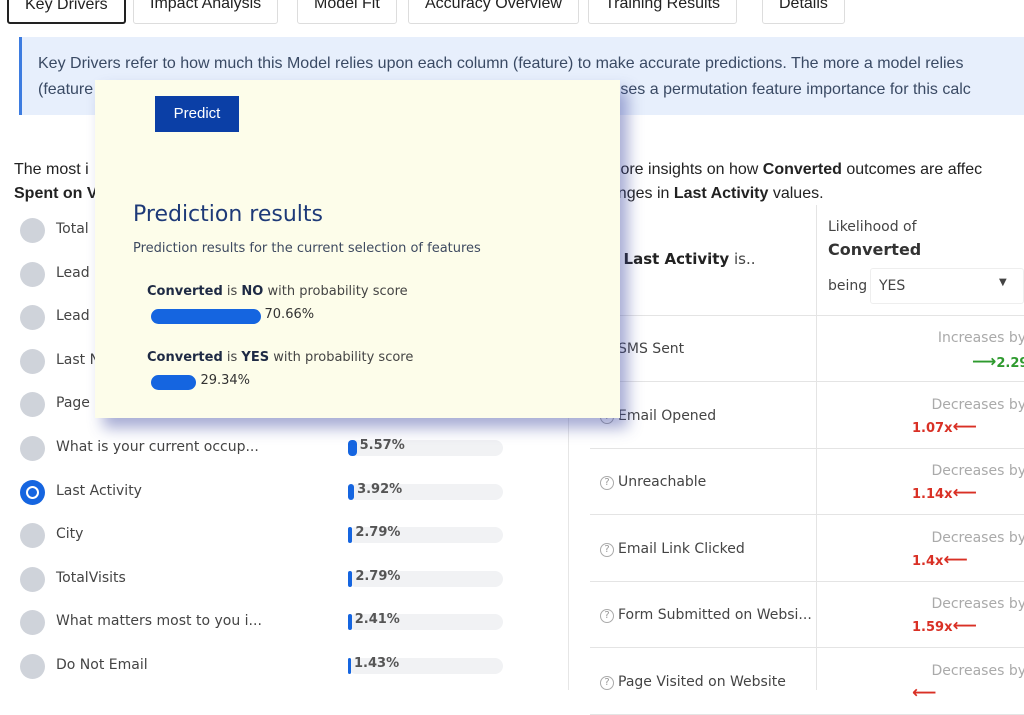  I want to click on being-label: being, so click(848, 286).